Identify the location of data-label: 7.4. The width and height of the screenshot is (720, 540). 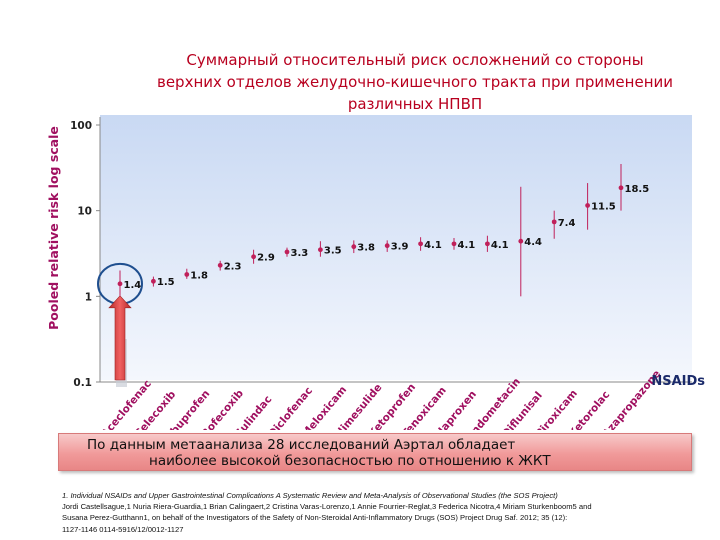
(567, 223).